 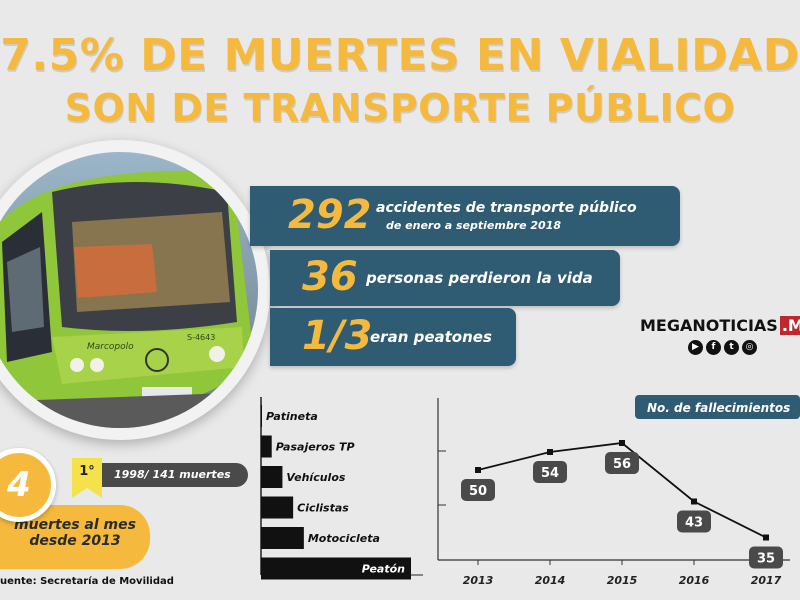 I want to click on stat-deaths: 36 personas perdieron la vida, so click(x=445, y=278).